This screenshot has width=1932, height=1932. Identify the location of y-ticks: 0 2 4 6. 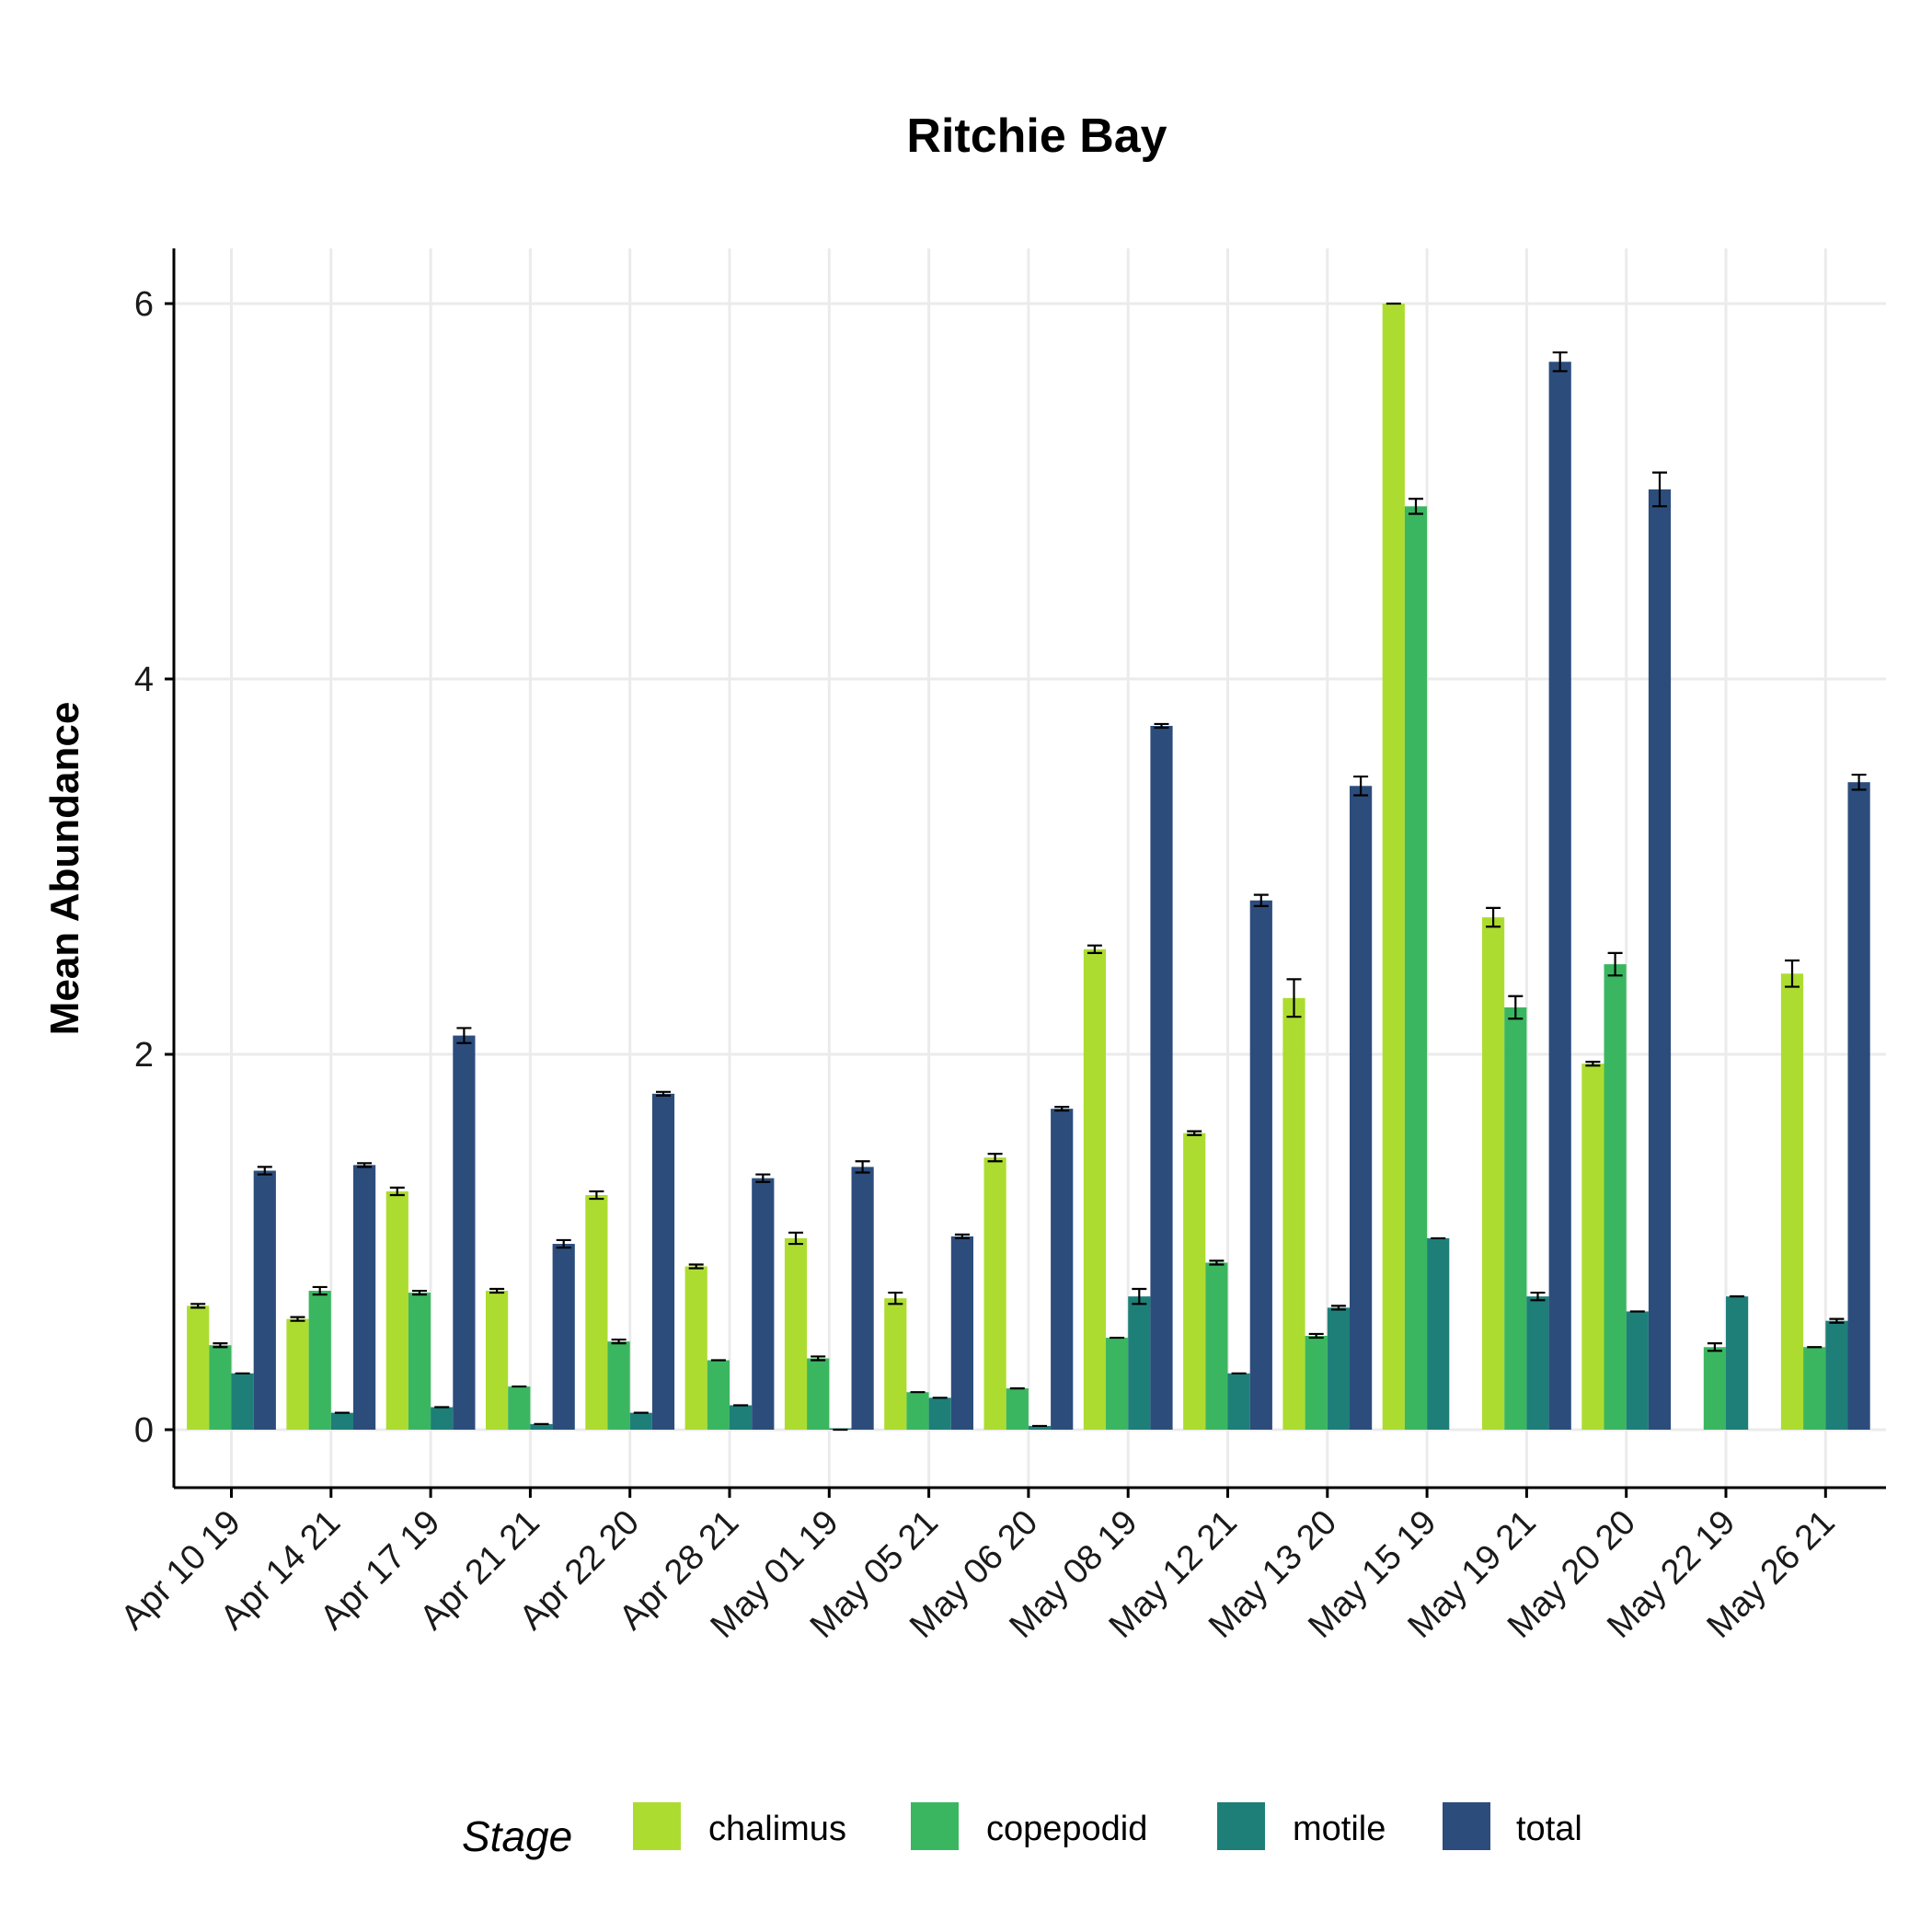
(154, 867).